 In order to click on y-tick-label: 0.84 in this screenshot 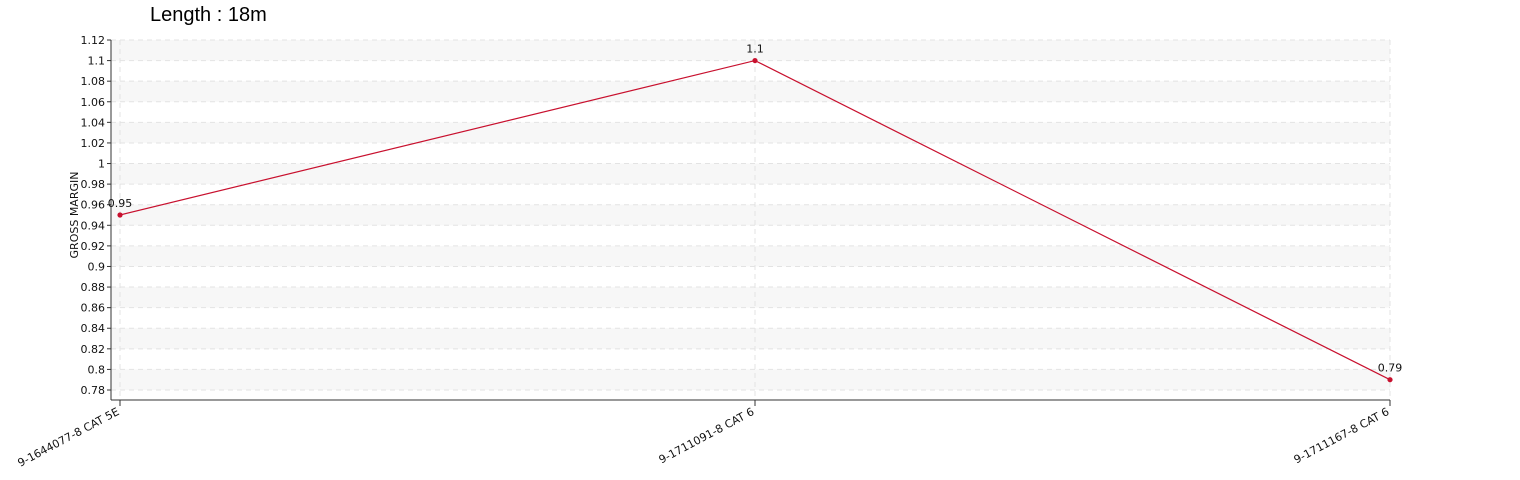, I will do `click(93, 328)`.